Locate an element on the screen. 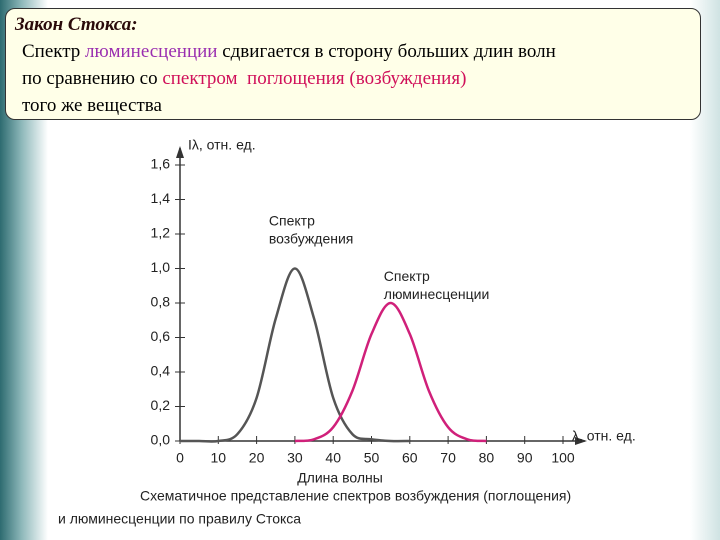 The image size is (720, 540). x-tick-label: 100 is located at coordinates (563, 458).